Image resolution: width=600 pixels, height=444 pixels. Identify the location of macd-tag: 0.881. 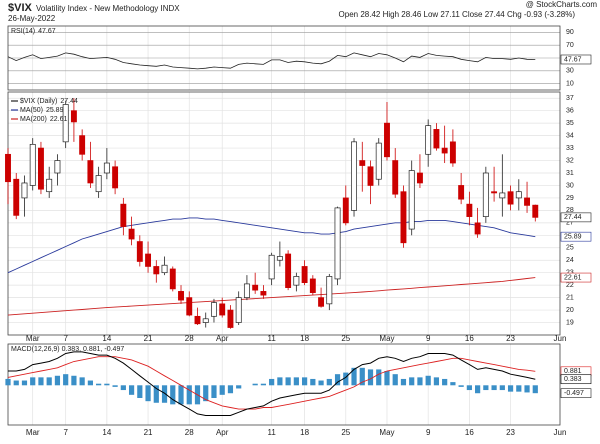
(573, 371).